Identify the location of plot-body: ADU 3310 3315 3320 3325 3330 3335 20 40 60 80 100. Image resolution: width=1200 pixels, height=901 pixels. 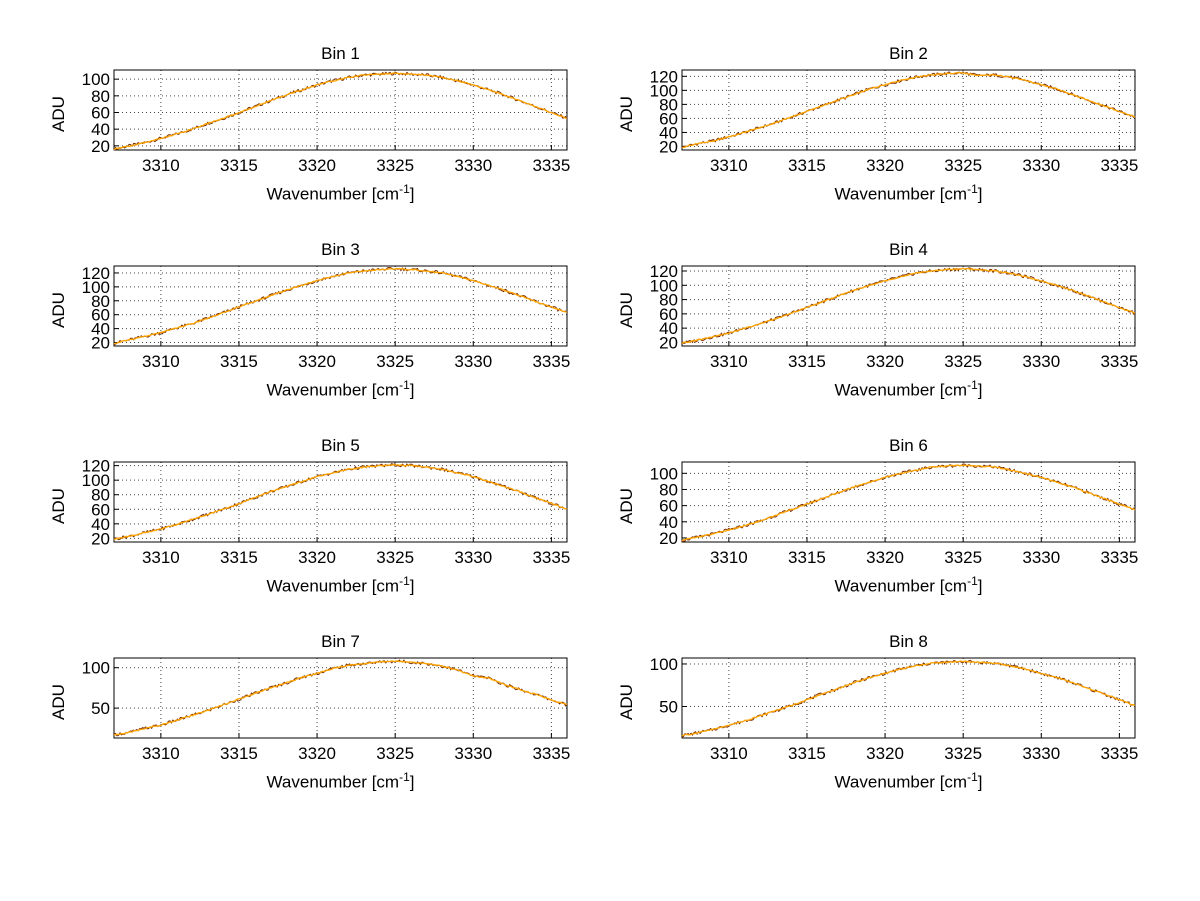
(316, 122).